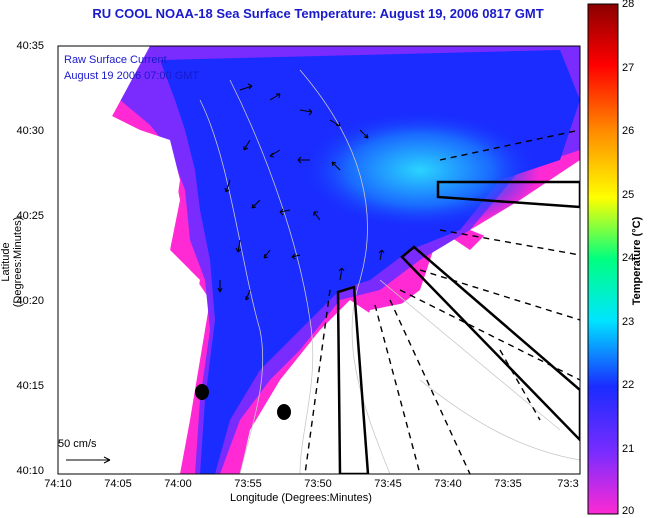 The width and height of the screenshot is (651, 518). Describe the element at coordinates (628, 131) in the screenshot. I see `colorbar-tick: 26` at that location.